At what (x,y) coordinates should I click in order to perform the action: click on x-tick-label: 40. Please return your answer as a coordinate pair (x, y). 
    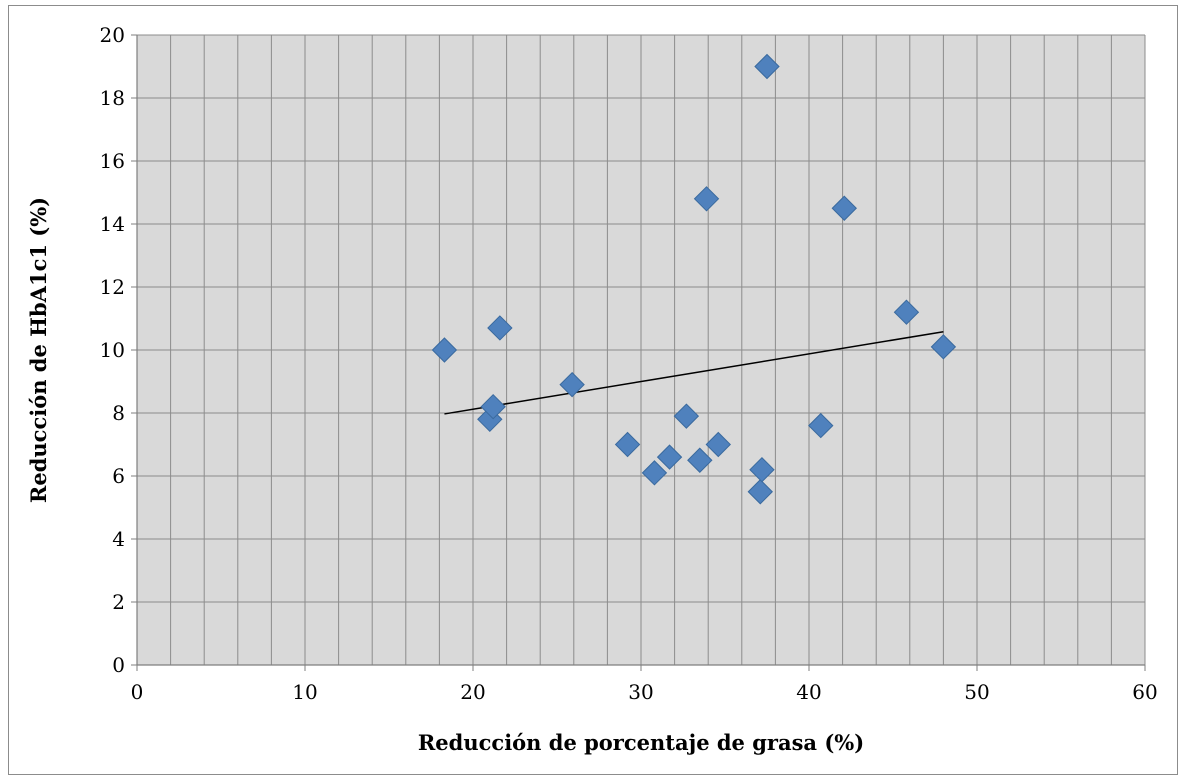
    Looking at the image, I should click on (808, 692).